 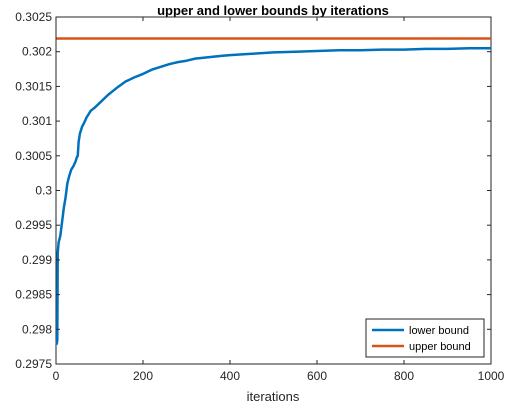 What do you see at coordinates (37, 260) in the screenshot?
I see `y-tick-label: 0.299` at bounding box center [37, 260].